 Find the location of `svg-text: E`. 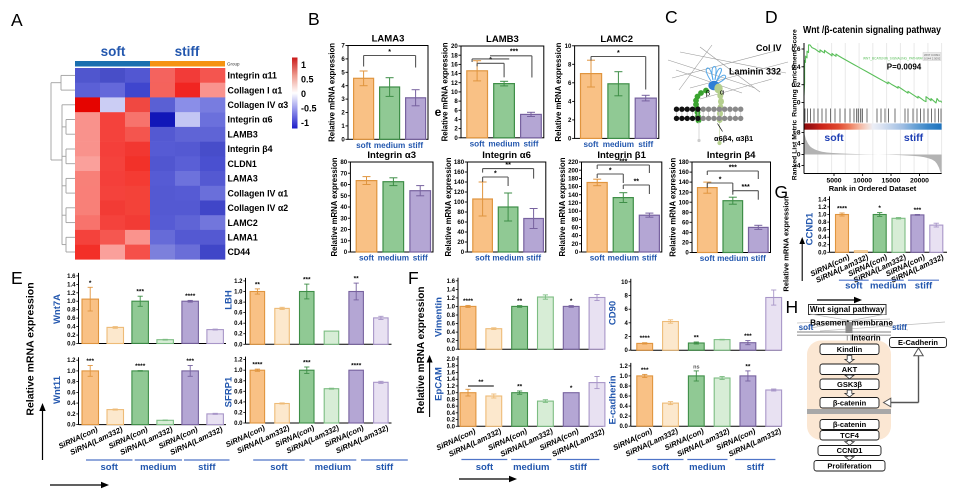

svg-text: E is located at coordinates (17, 278).